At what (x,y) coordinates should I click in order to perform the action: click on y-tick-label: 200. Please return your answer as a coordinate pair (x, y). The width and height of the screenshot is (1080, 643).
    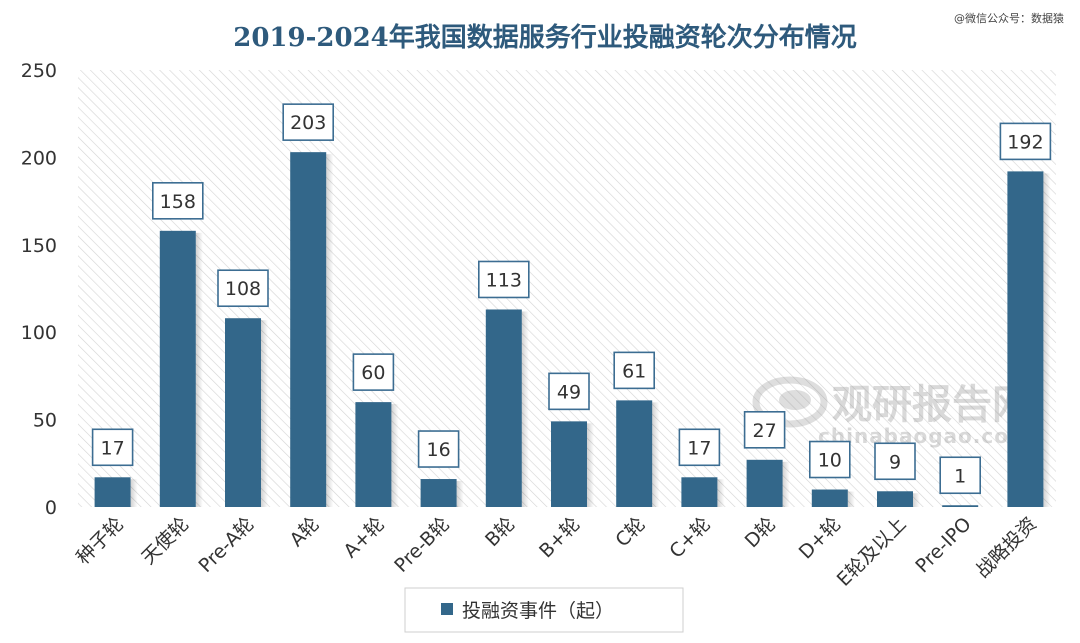
    Looking at the image, I should click on (39, 158).